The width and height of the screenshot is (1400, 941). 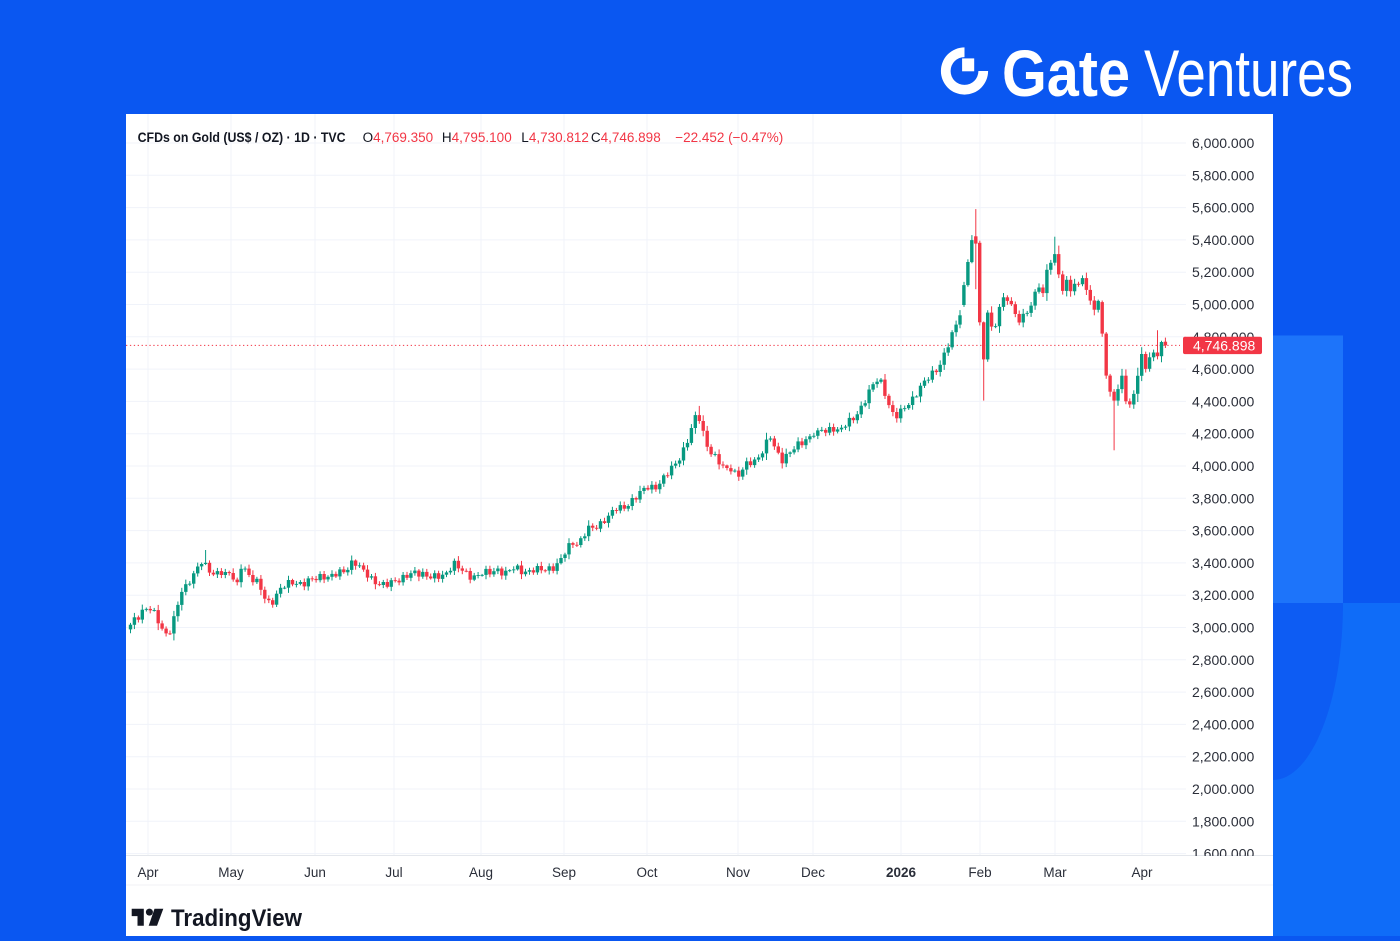 I want to click on svg-text: 2,400.000, so click(x=1223, y=724).